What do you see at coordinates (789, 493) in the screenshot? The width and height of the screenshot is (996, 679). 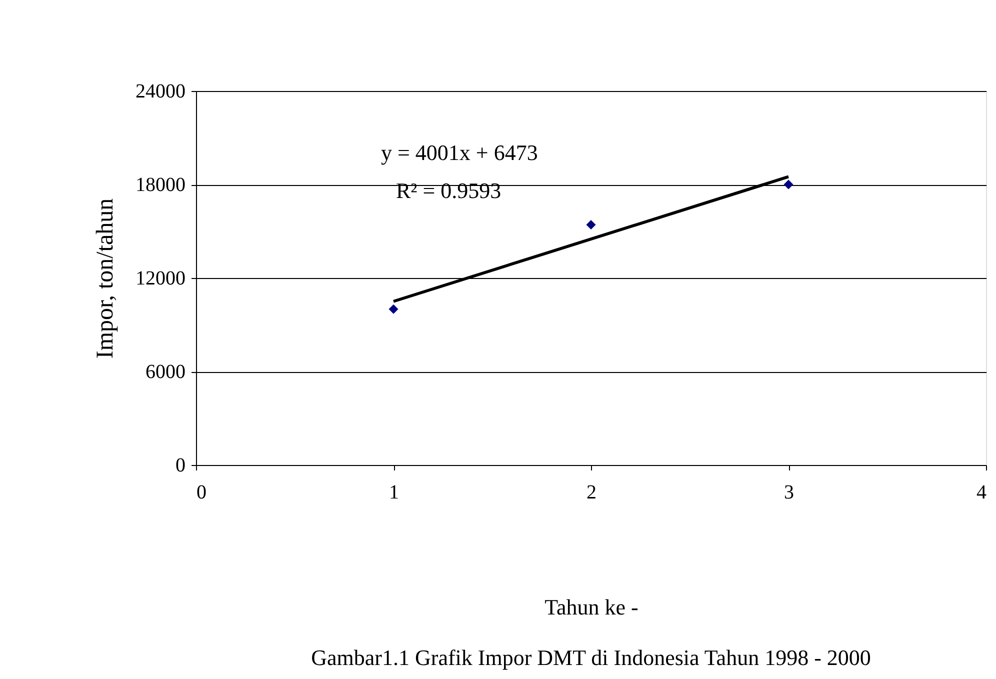 I see `x-tick-label: 3` at bounding box center [789, 493].